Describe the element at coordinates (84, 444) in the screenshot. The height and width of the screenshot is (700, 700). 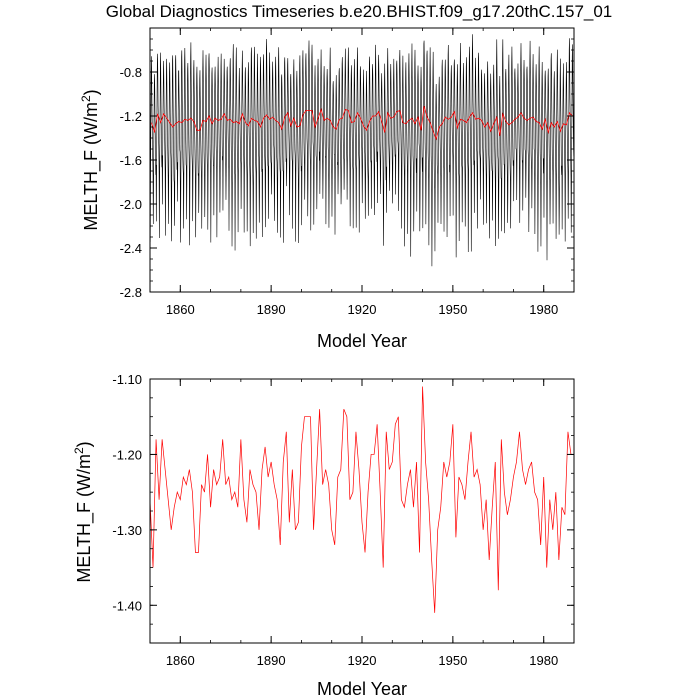
I see `bottom-y-axis-label-close: )` at that location.